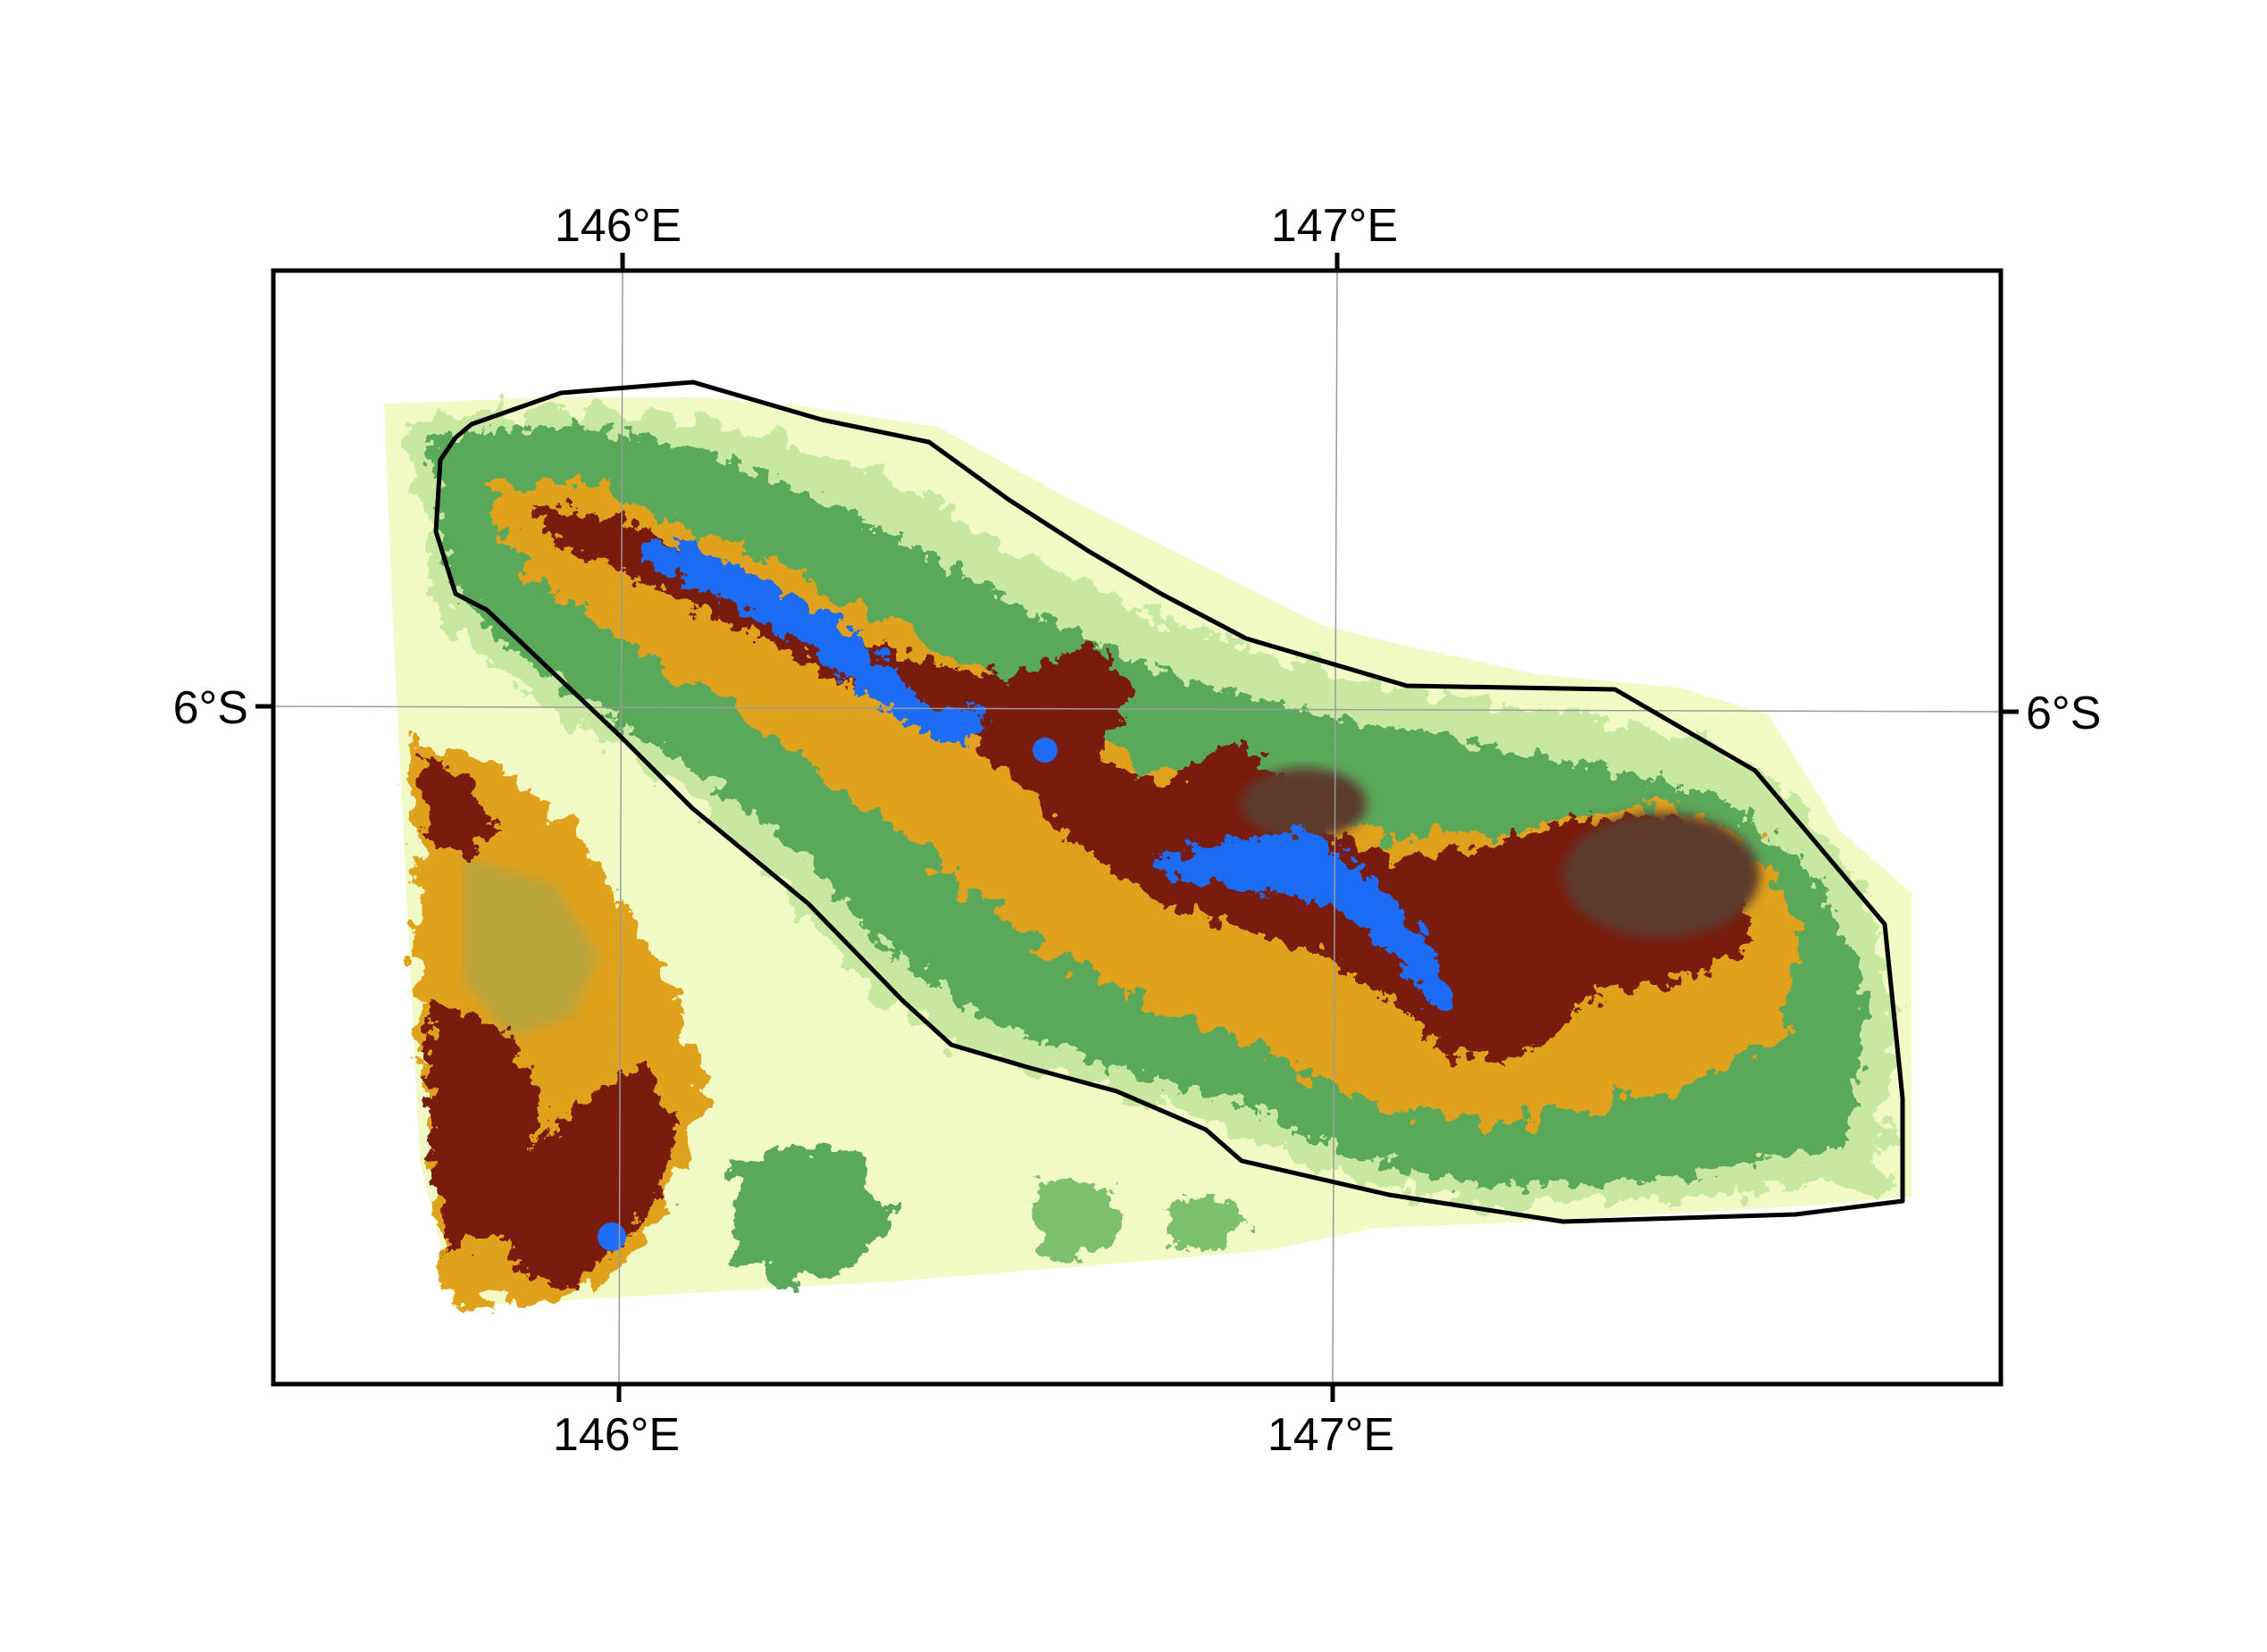 Image resolution: width=2267 pixels, height=1652 pixels. Describe the element at coordinates (1045, 750) in the screenshot. I see `elevation-summit-spot` at that location.